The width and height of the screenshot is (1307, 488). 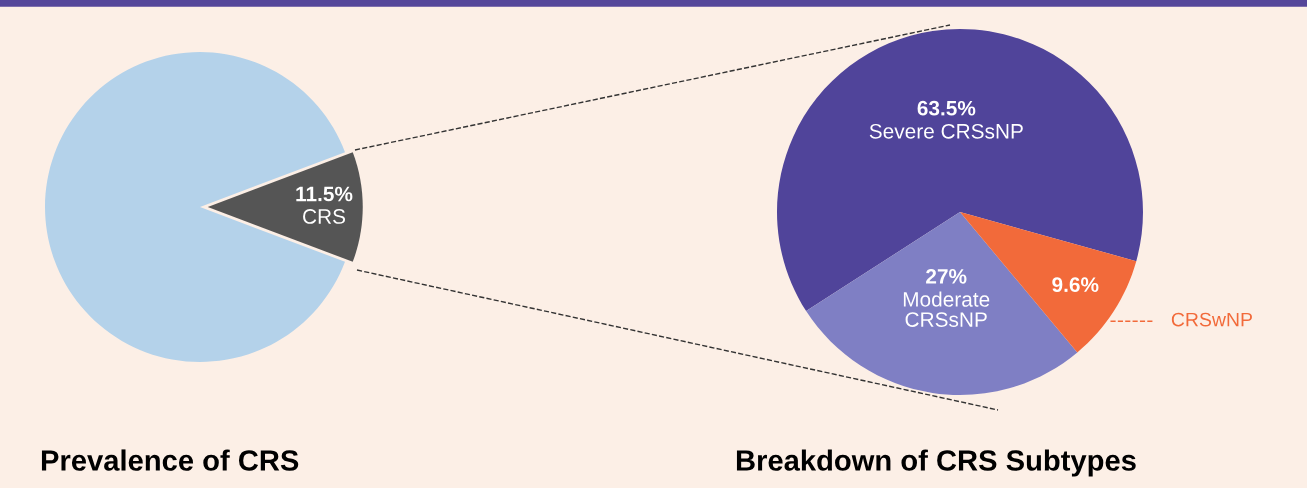 I want to click on data-label: 9.6%, so click(x=1075, y=285).